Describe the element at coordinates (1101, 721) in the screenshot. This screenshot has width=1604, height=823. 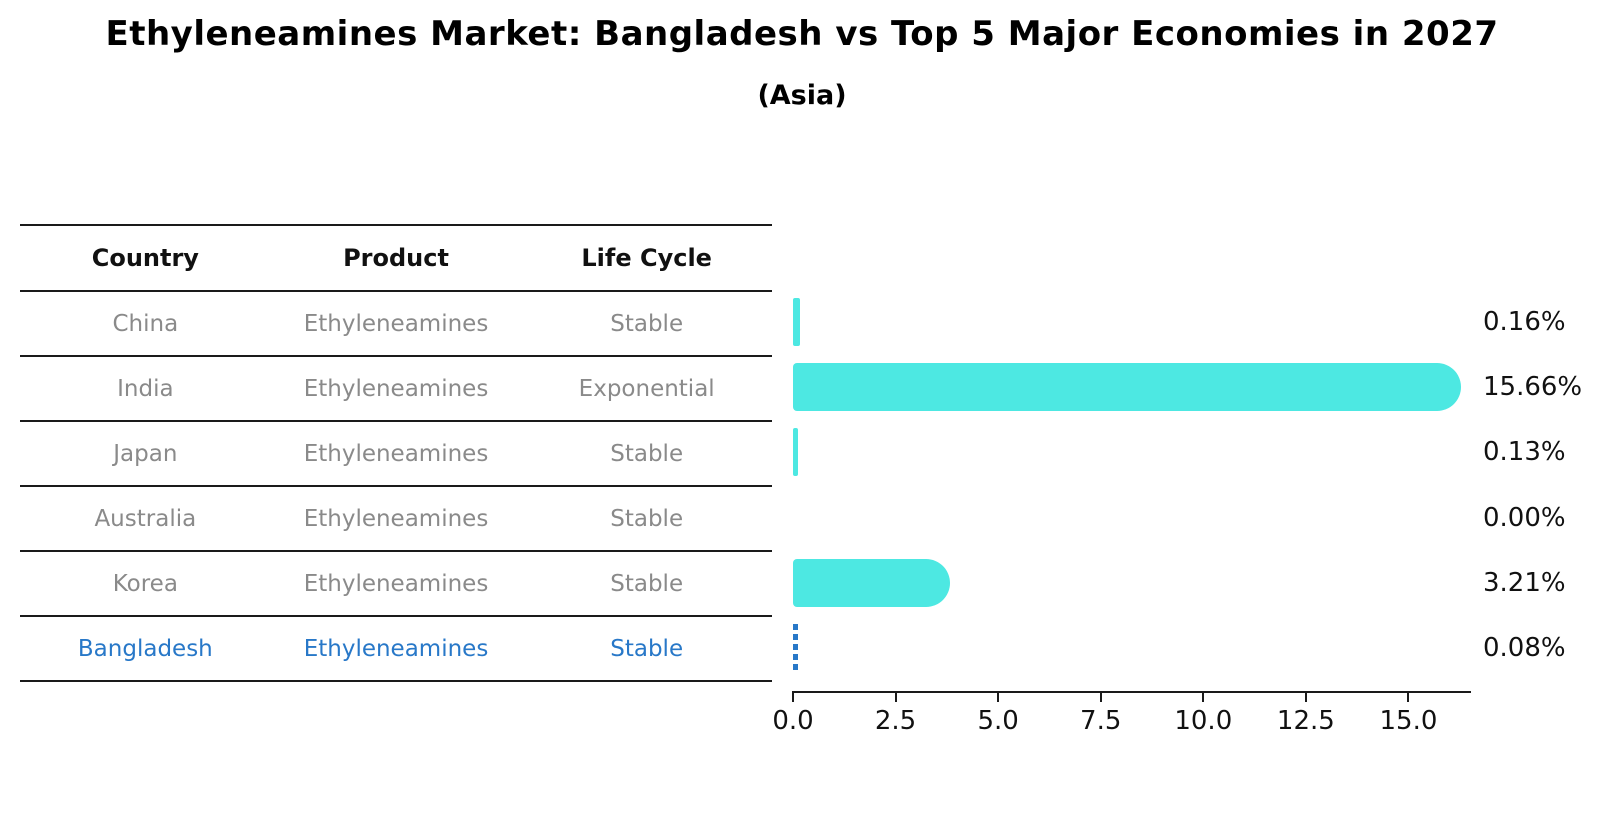
I see `x-tick-label: 7.5` at that location.